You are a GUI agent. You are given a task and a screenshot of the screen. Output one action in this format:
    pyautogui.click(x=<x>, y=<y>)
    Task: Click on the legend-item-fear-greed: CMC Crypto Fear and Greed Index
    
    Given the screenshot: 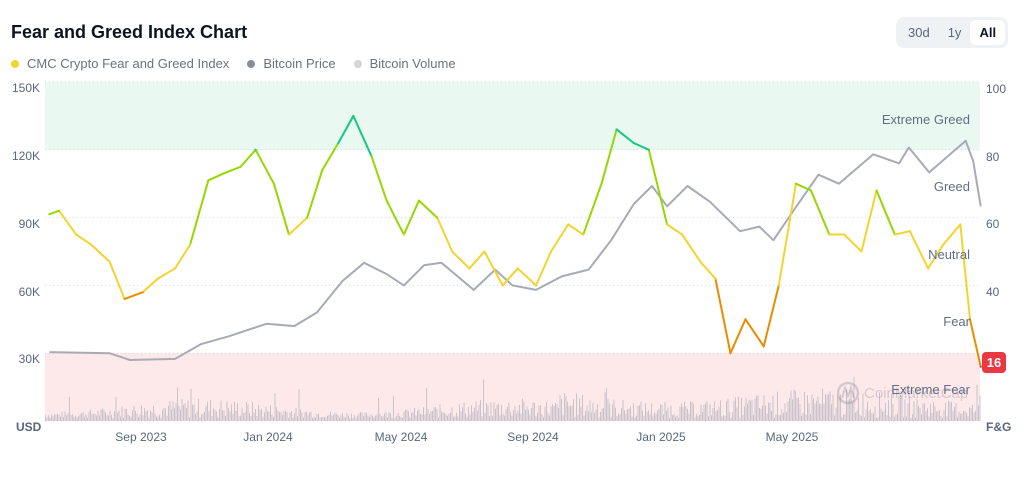 What is the action you would take?
    pyautogui.click(x=120, y=63)
    